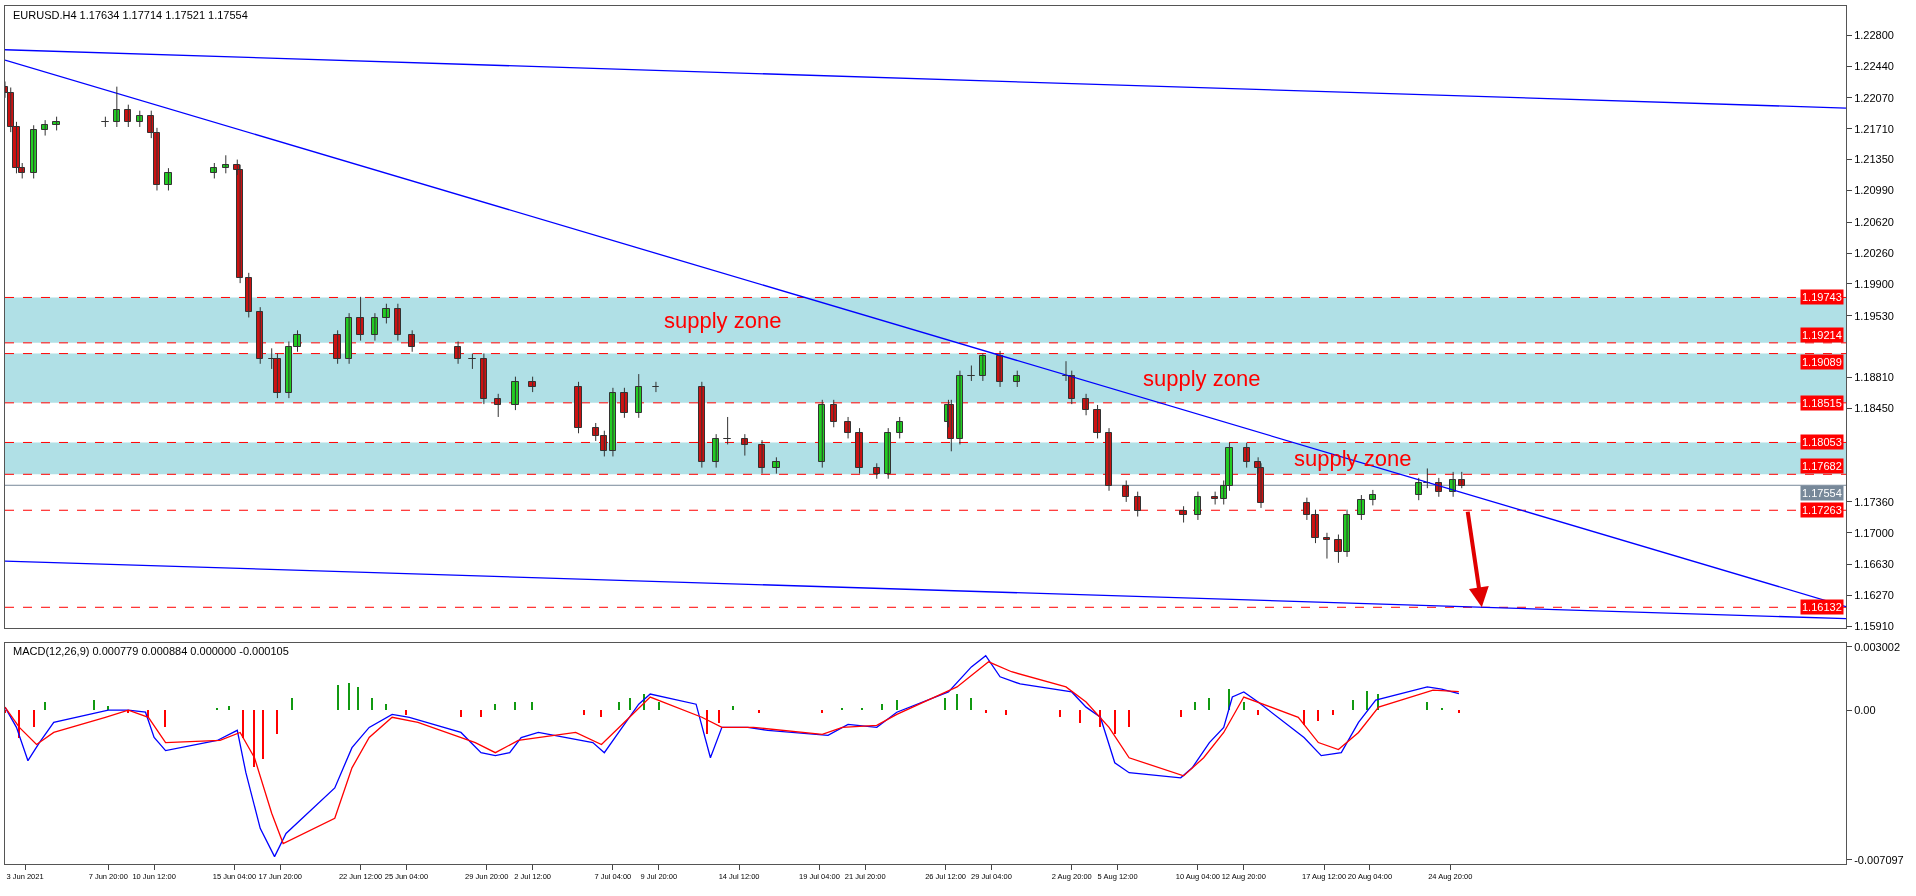 The width and height of the screenshot is (1916, 896). What do you see at coordinates (1874, 408) in the screenshot?
I see `y-tick-label: 1.18450` at bounding box center [1874, 408].